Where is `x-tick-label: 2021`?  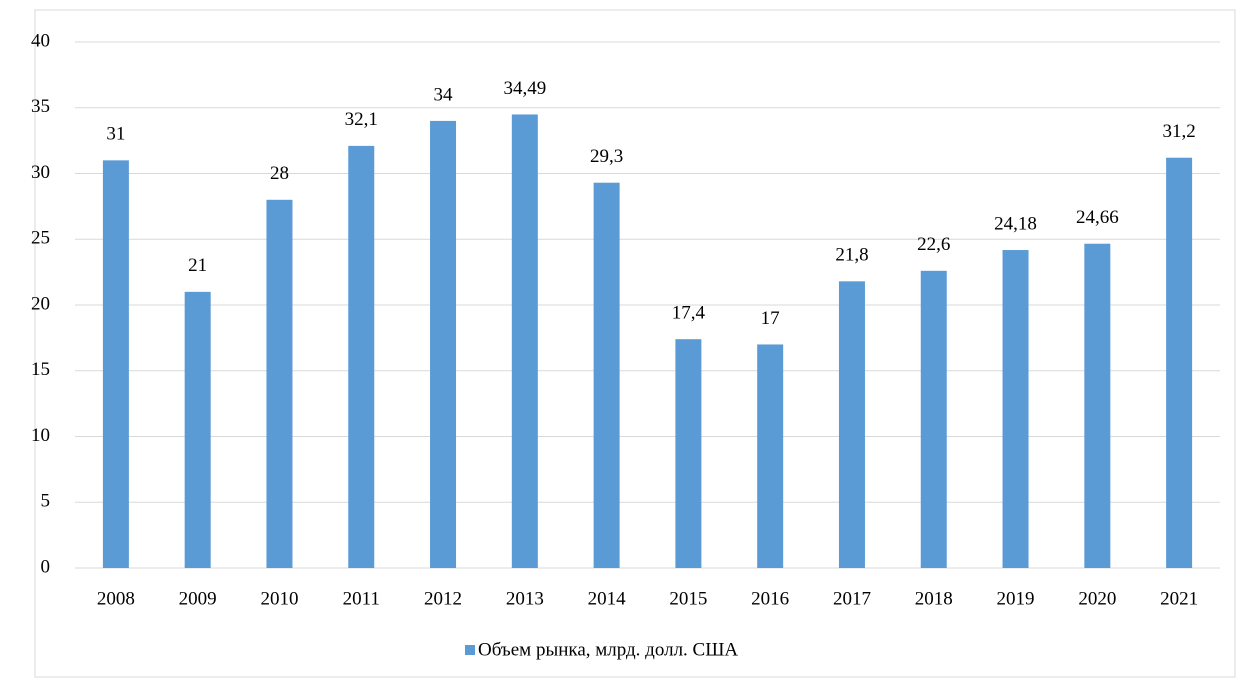
x-tick-label: 2021 is located at coordinates (1179, 598).